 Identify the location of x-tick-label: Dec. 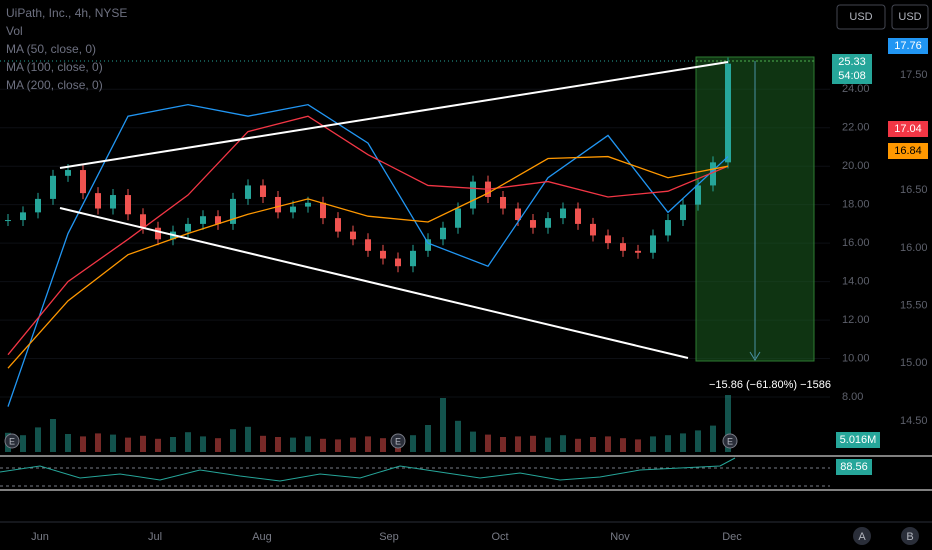
(732, 537).